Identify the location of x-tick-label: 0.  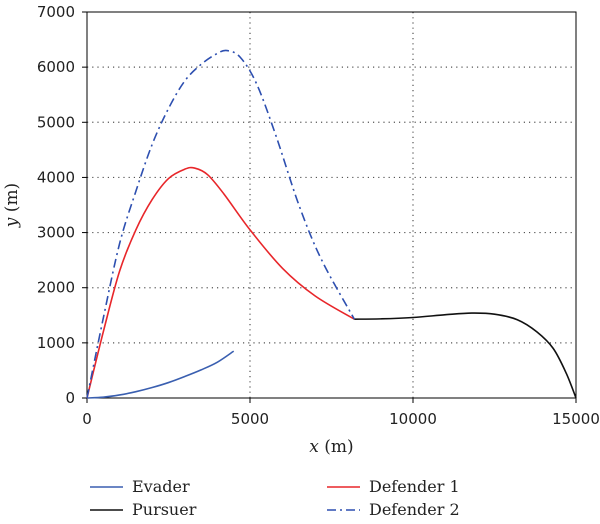
(87, 419).